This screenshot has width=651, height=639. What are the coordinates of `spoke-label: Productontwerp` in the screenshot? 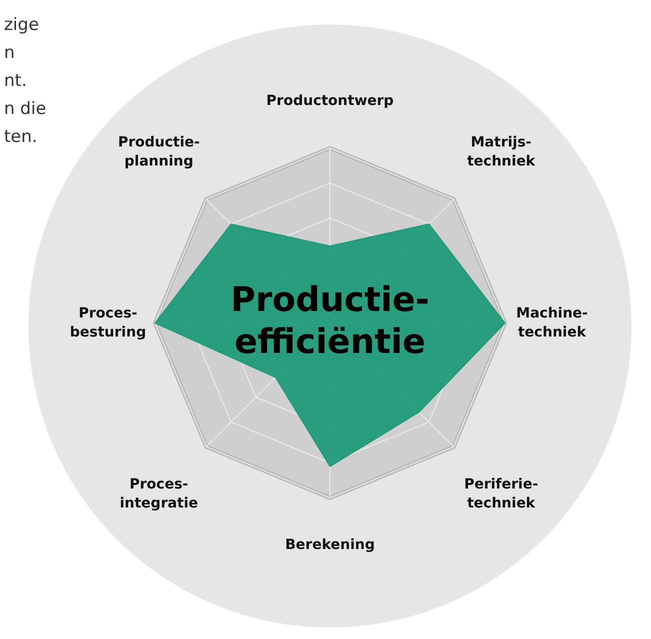 It's located at (330, 100).